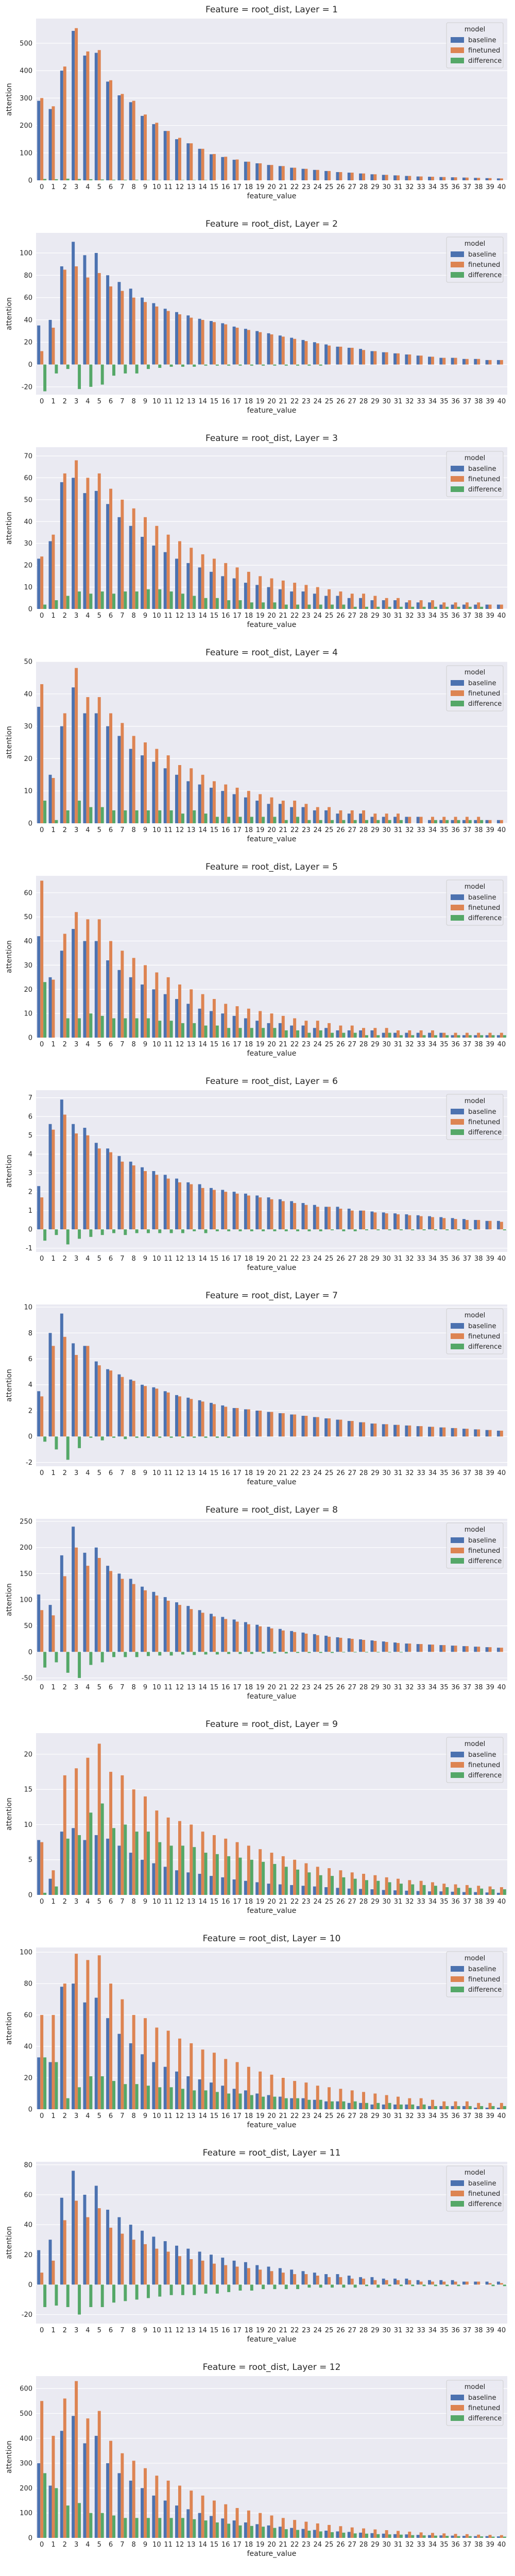 Image resolution: width=515 pixels, height=2576 pixels. Describe the element at coordinates (111, 1902) in the screenshot. I see `x-tick-label: 6` at that location.